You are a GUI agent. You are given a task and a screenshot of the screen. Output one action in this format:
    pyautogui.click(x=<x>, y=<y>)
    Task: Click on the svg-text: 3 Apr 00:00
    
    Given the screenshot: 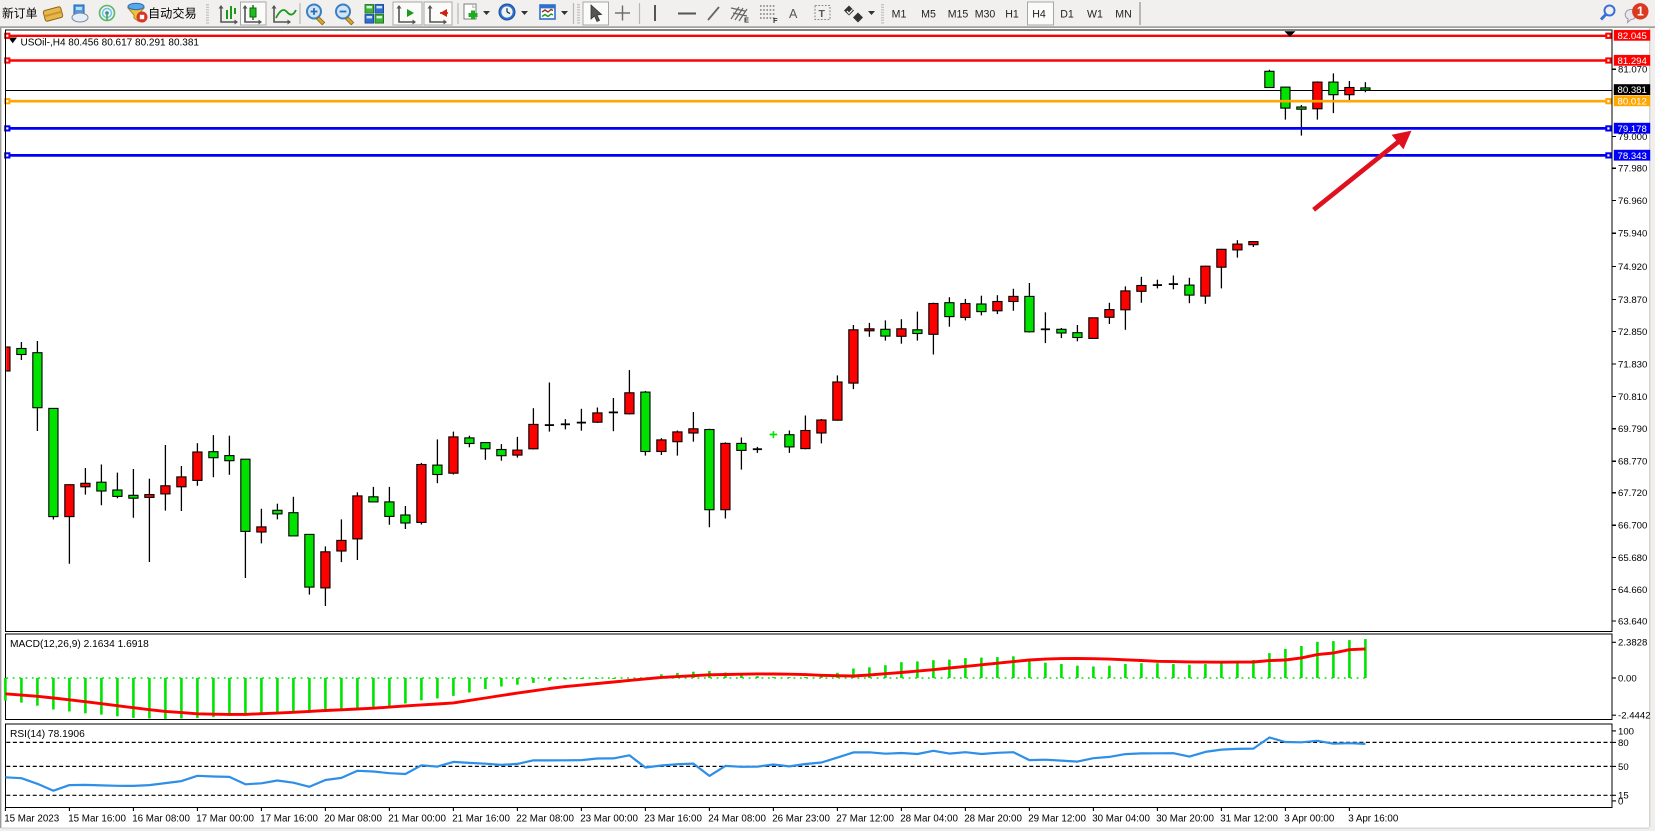 What is the action you would take?
    pyautogui.click(x=1309, y=819)
    